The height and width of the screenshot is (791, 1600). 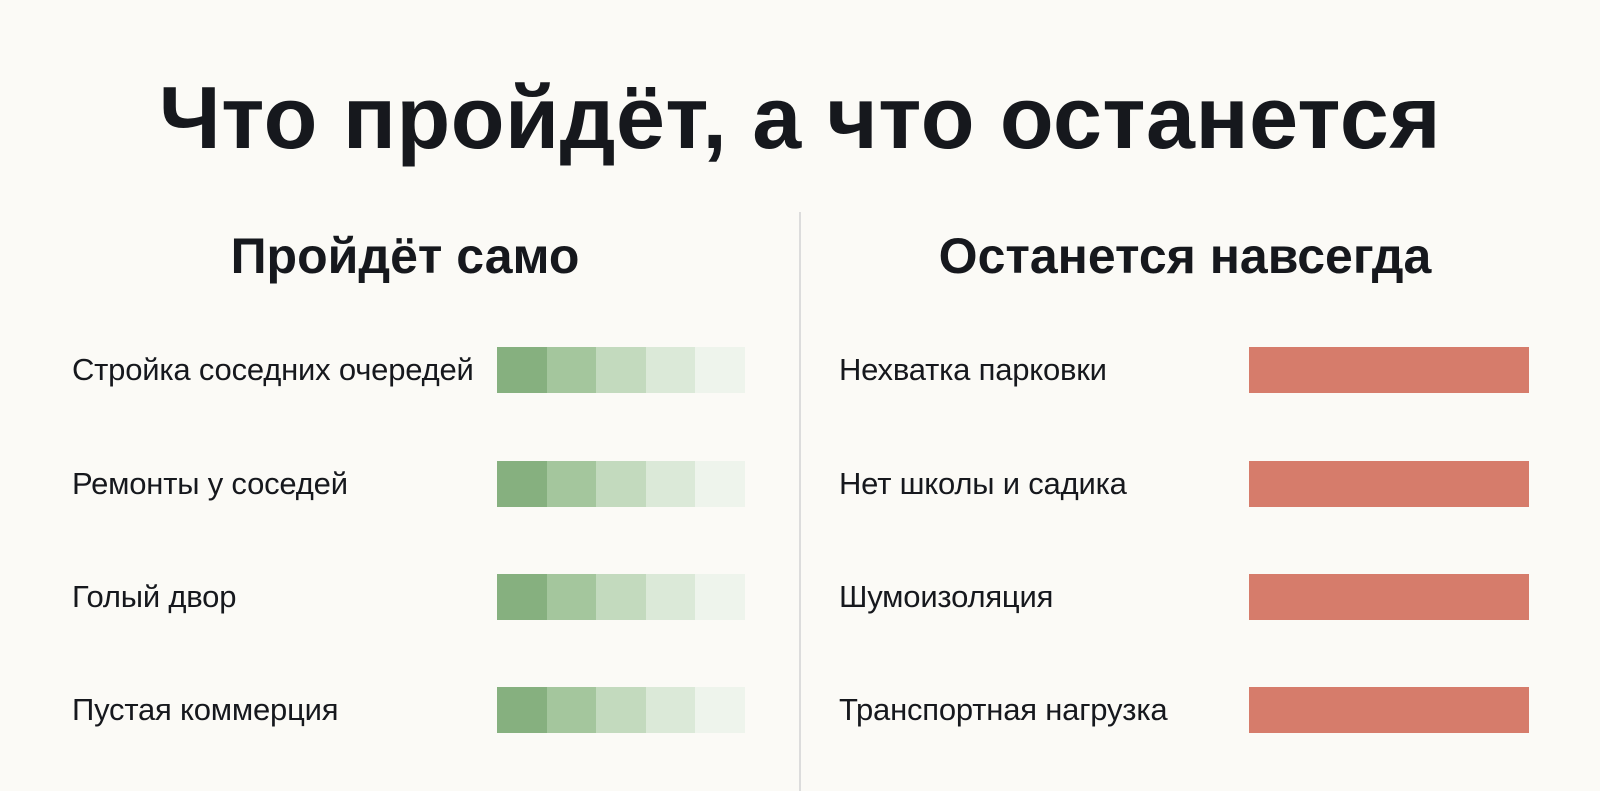 I want to click on permanent-item-row: Шумоизоляция, so click(x=1184, y=597).